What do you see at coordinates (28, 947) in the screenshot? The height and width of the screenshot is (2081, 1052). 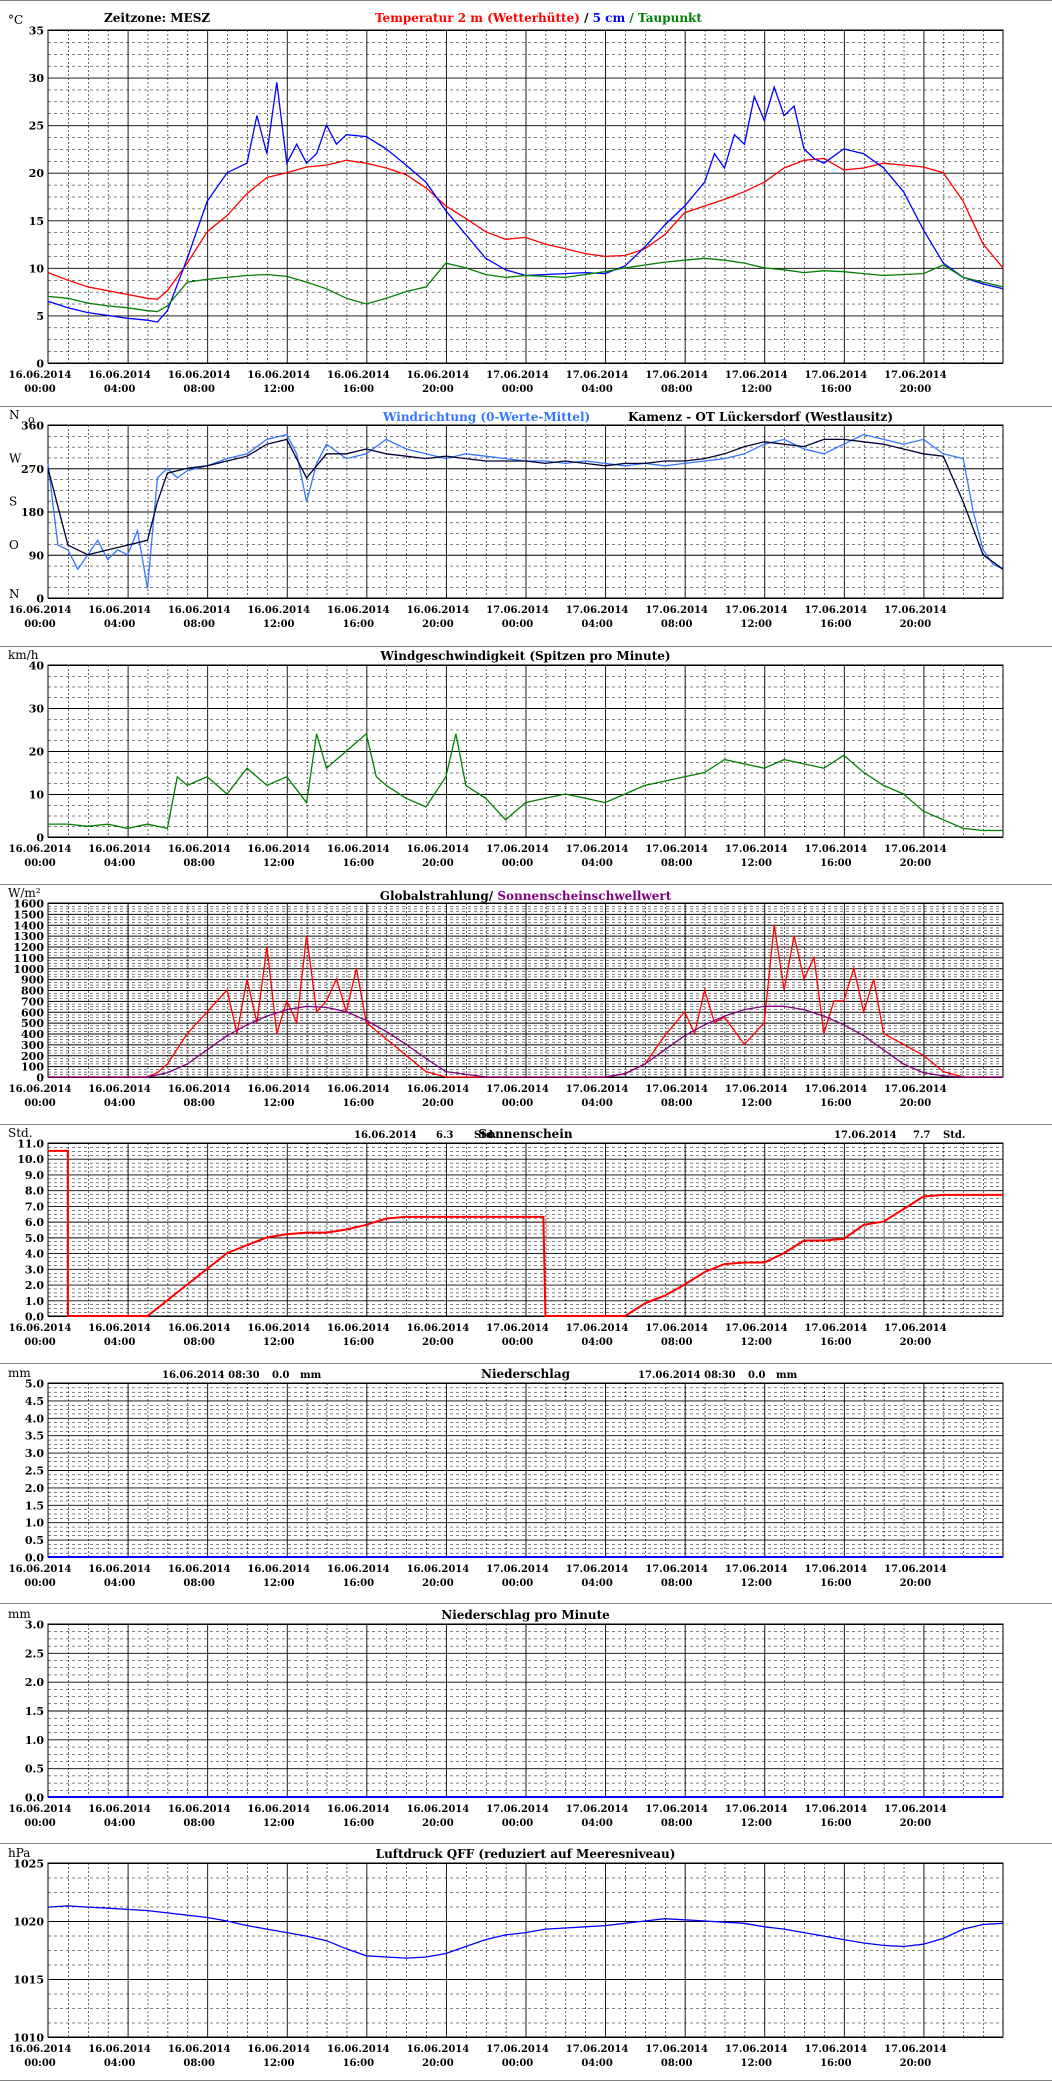 I see `y-tick-label: 1200` at bounding box center [28, 947].